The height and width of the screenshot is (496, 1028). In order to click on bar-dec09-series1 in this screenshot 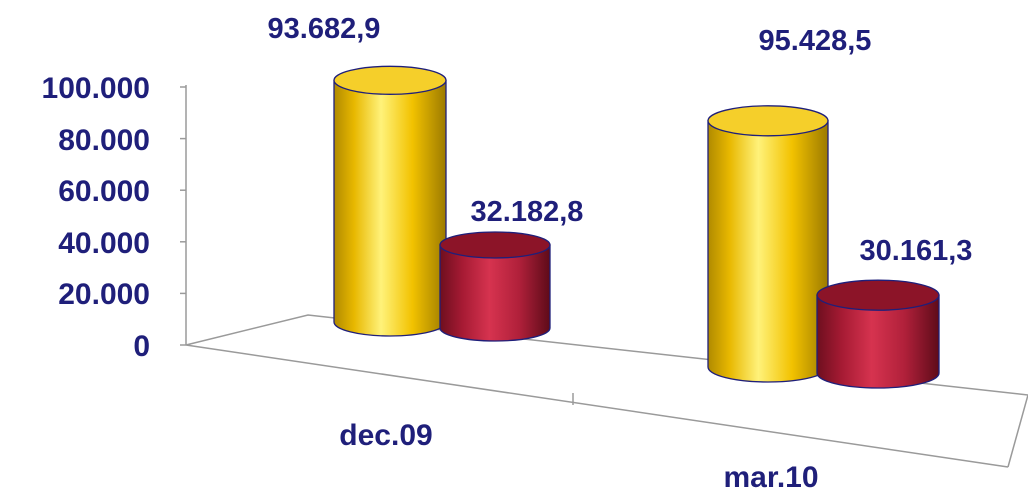, I will do `click(390, 201)`.